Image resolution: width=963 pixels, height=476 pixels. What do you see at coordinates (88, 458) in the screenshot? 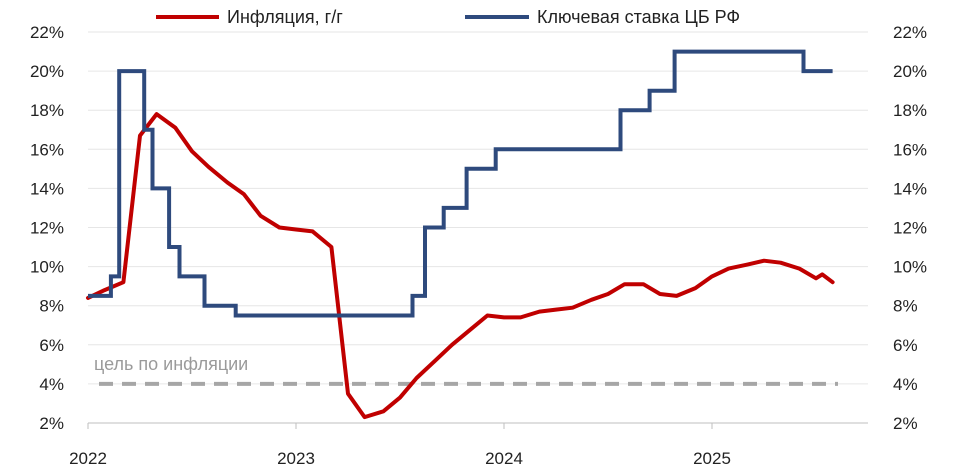
I see `x-tick-label: 2022` at bounding box center [88, 458].